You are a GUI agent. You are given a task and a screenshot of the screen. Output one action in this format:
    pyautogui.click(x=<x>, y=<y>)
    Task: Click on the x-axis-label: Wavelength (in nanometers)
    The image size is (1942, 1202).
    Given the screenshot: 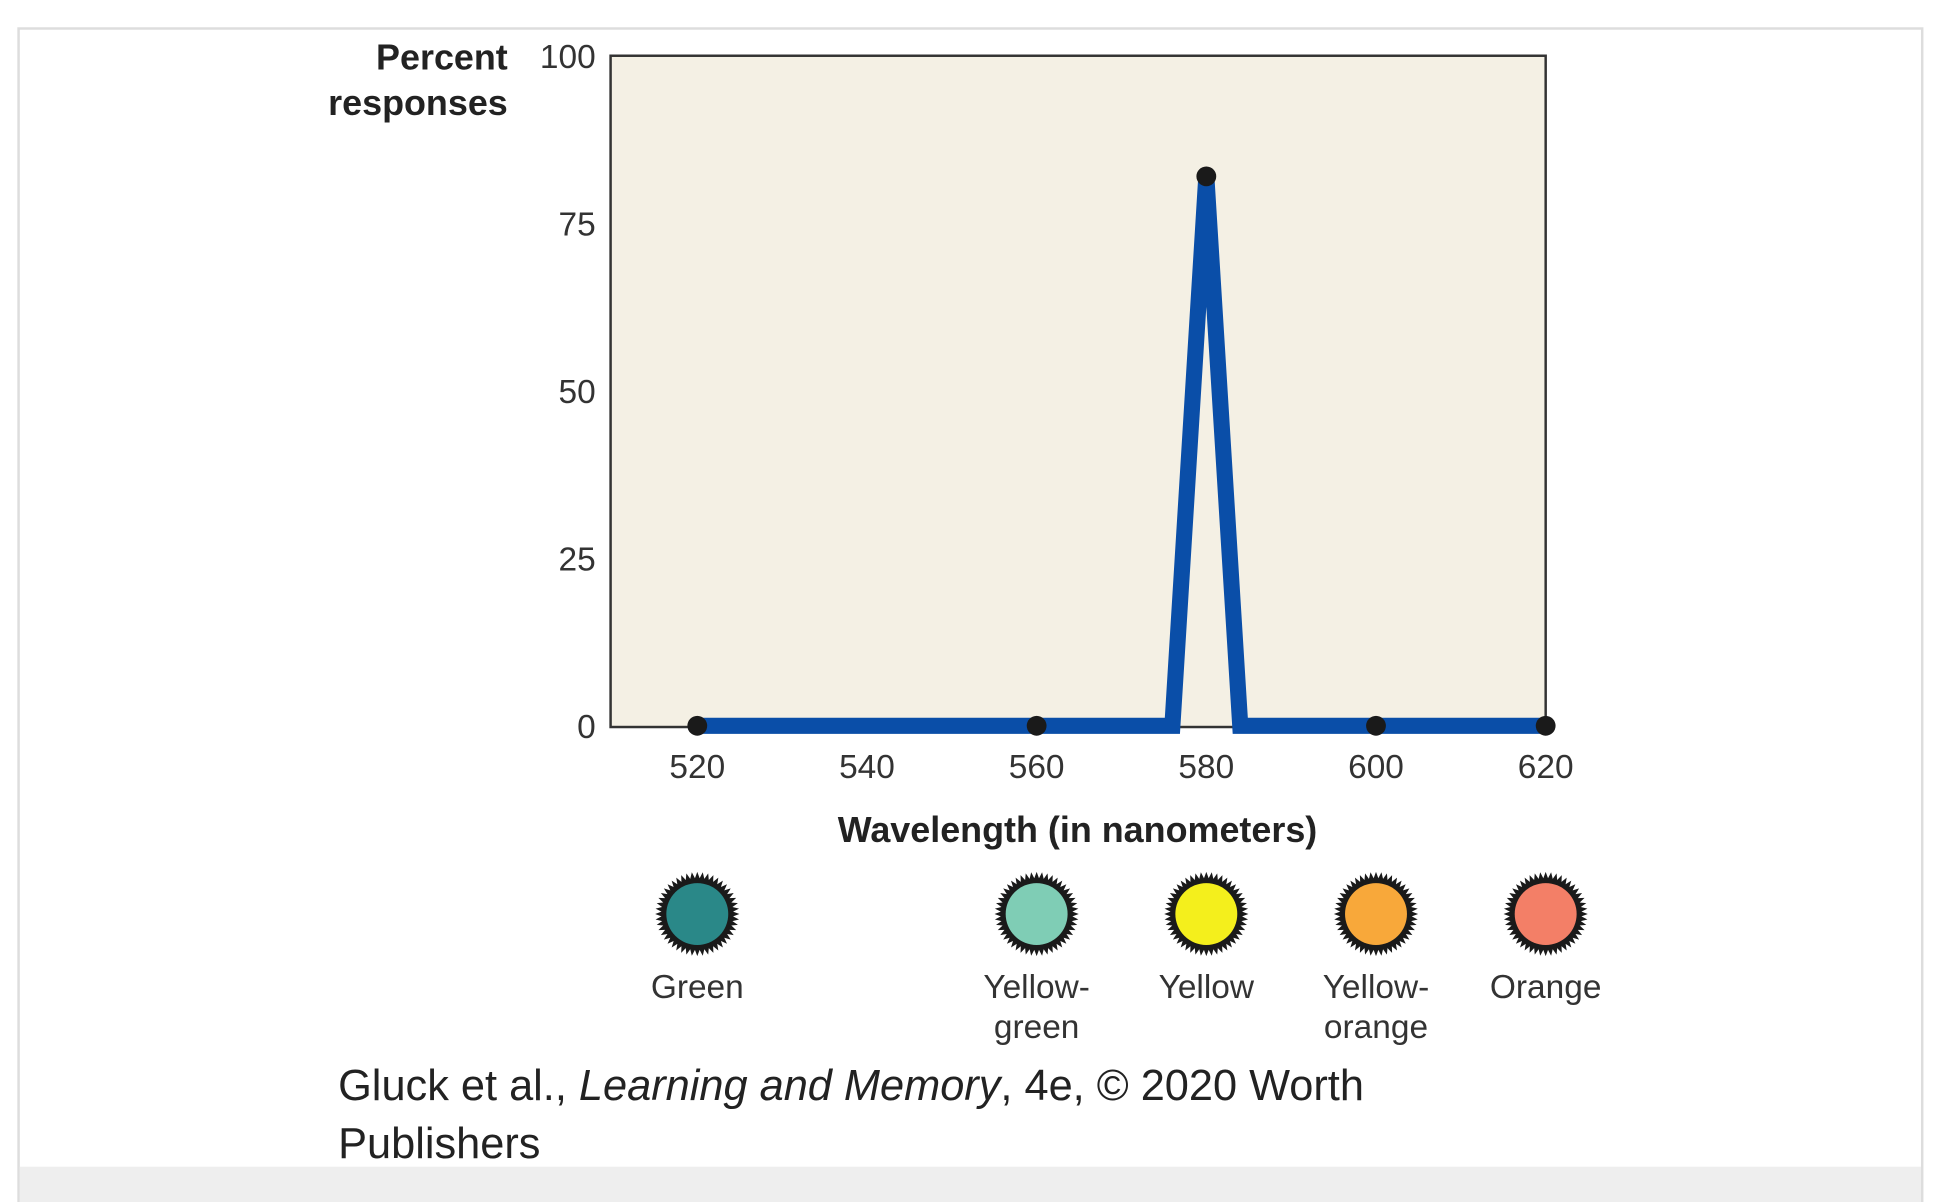 What is the action you would take?
    pyautogui.click(x=1077, y=829)
    